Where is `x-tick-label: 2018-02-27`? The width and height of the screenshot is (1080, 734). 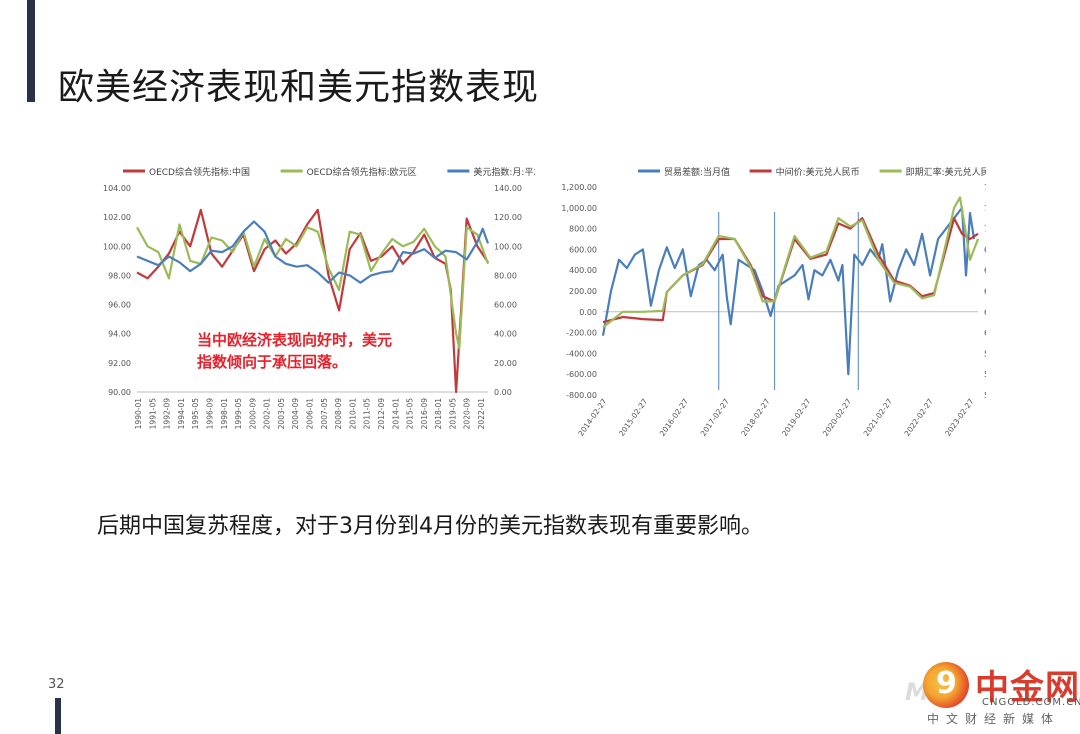
x-tick-label: 2018-02-27 is located at coordinates (755, 417).